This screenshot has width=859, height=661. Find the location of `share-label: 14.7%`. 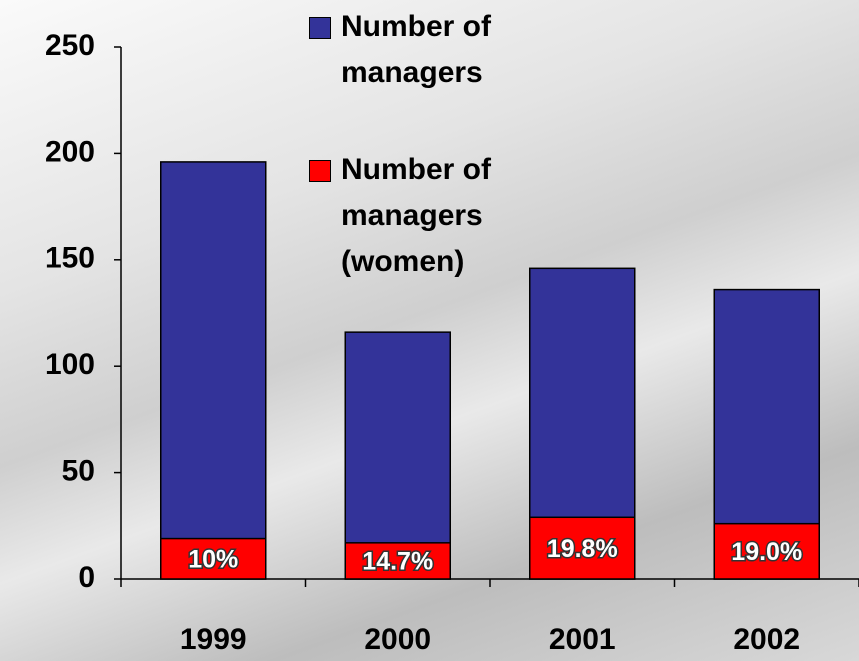

share-label: 14.7% is located at coordinates (397, 562).